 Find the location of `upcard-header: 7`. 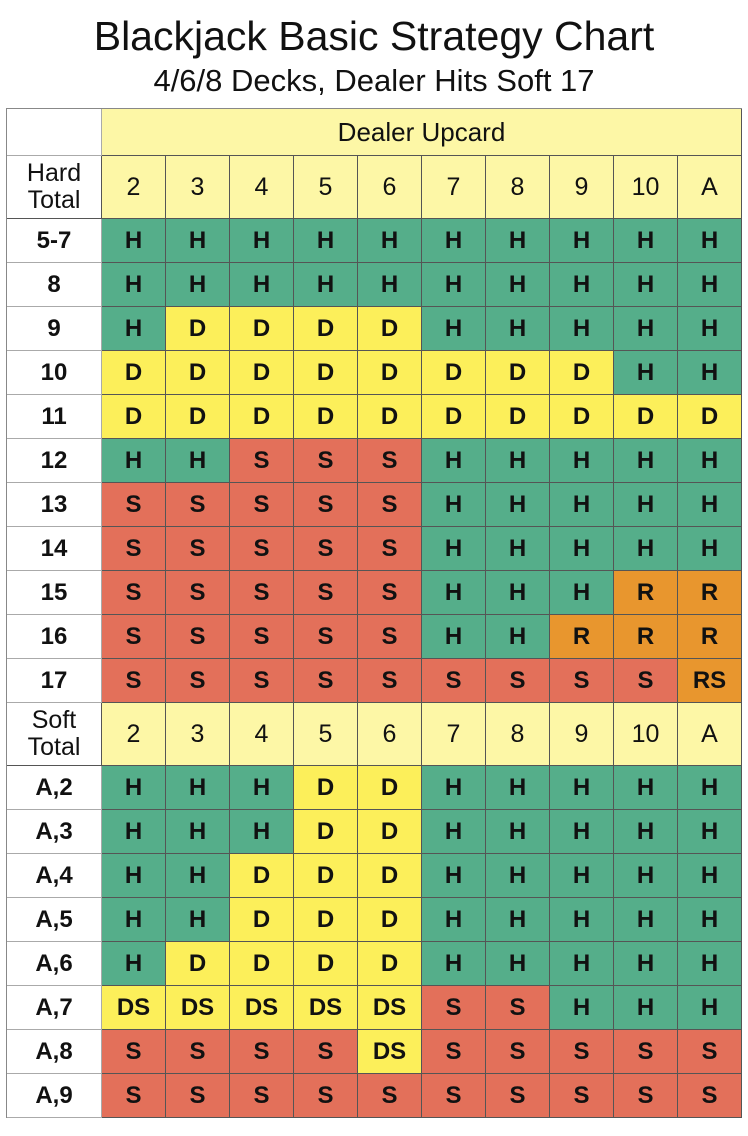

upcard-header: 7 is located at coordinates (454, 734).